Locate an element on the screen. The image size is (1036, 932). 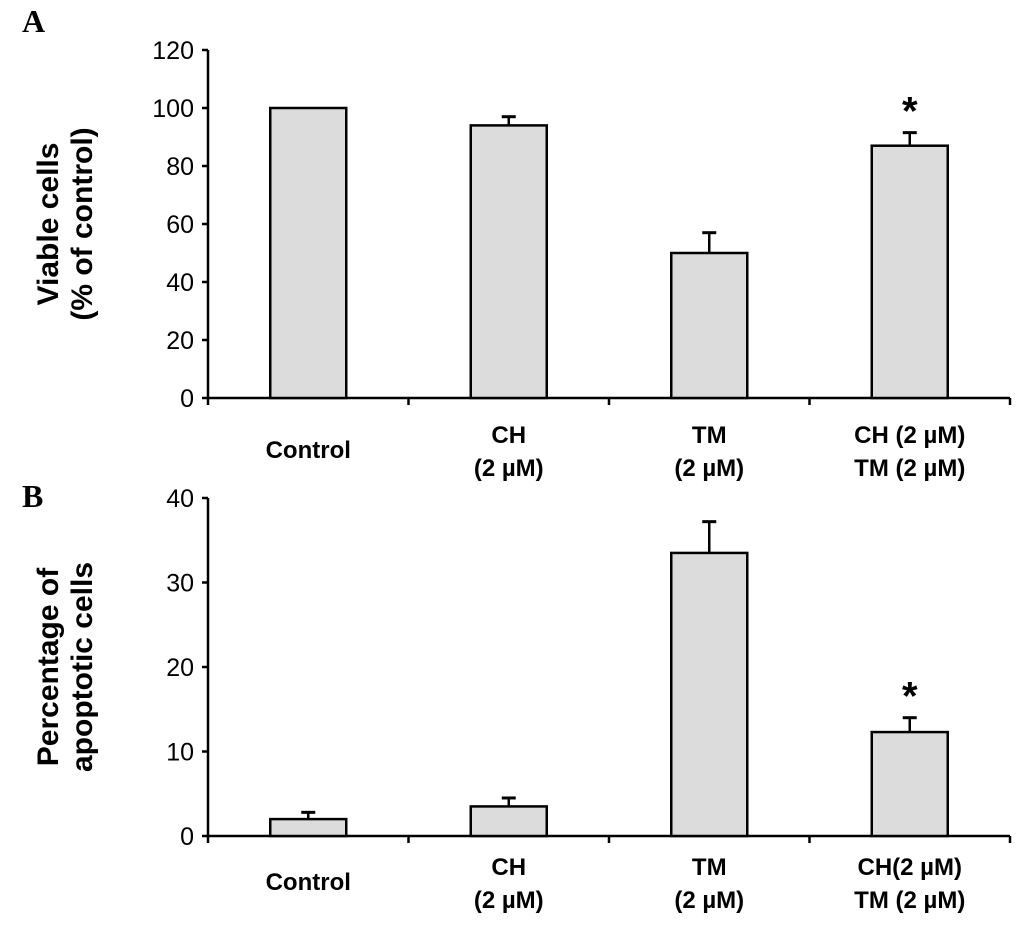
y-axis-label: Percentage ofapoptotic cells is located at coordinates (65, 667).